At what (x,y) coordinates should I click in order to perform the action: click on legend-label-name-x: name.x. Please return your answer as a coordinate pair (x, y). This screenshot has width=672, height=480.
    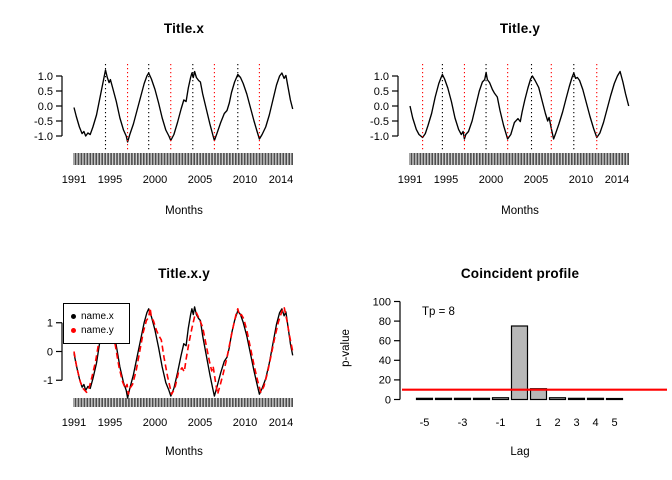
    Looking at the image, I should click on (97, 316).